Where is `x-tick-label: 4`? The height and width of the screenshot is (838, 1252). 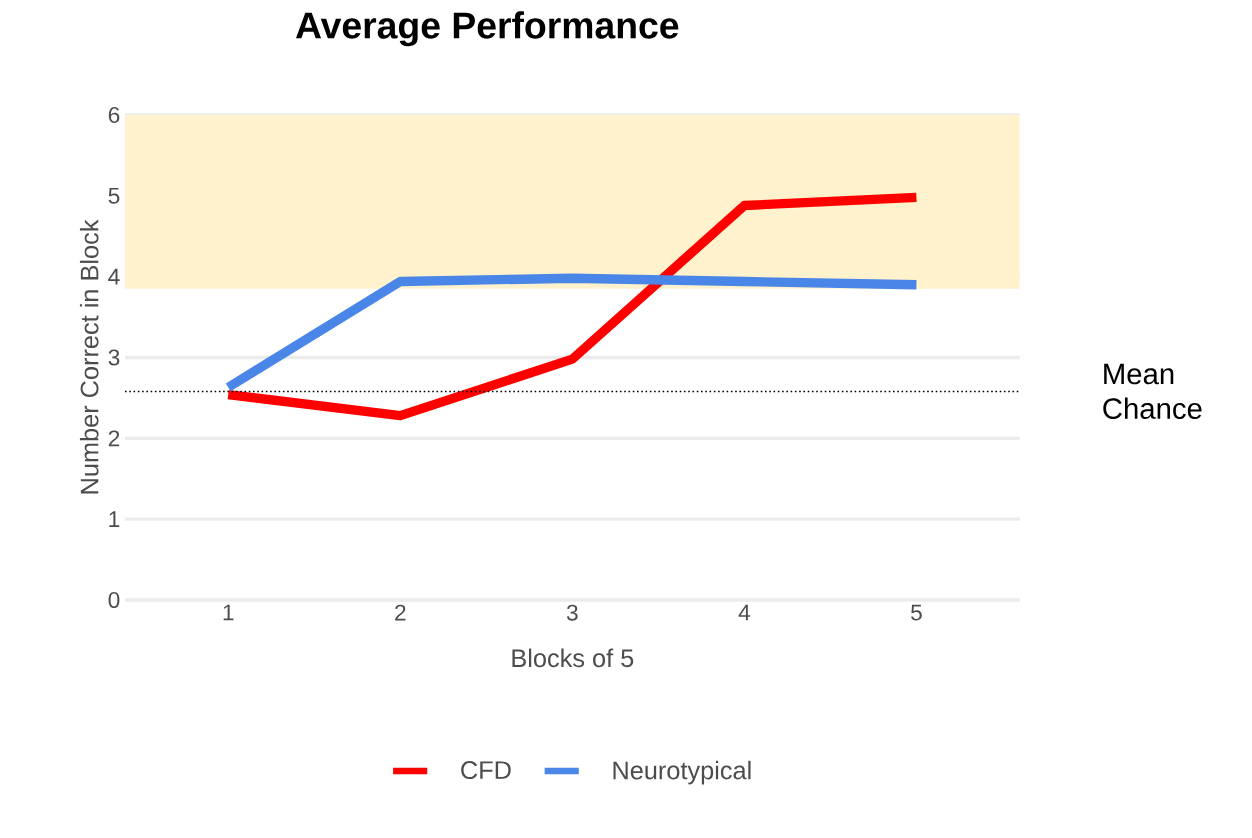 x-tick-label: 4 is located at coordinates (744, 612).